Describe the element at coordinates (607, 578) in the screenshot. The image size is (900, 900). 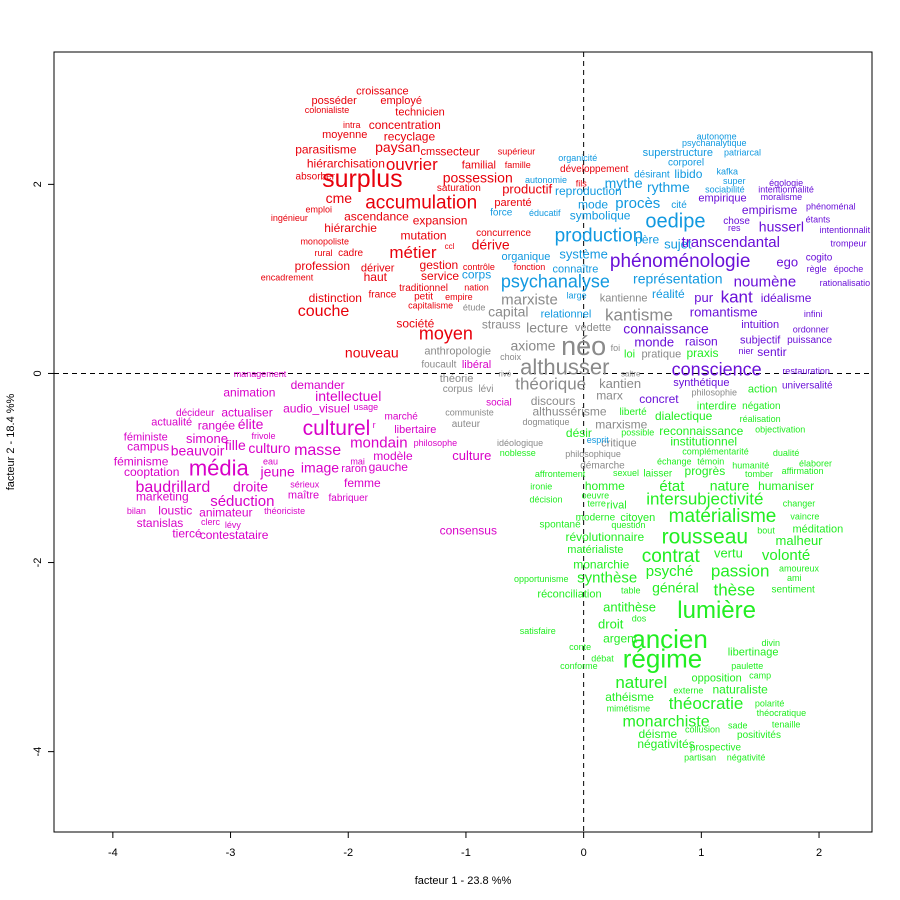
I see `word-point: synthèse` at that location.